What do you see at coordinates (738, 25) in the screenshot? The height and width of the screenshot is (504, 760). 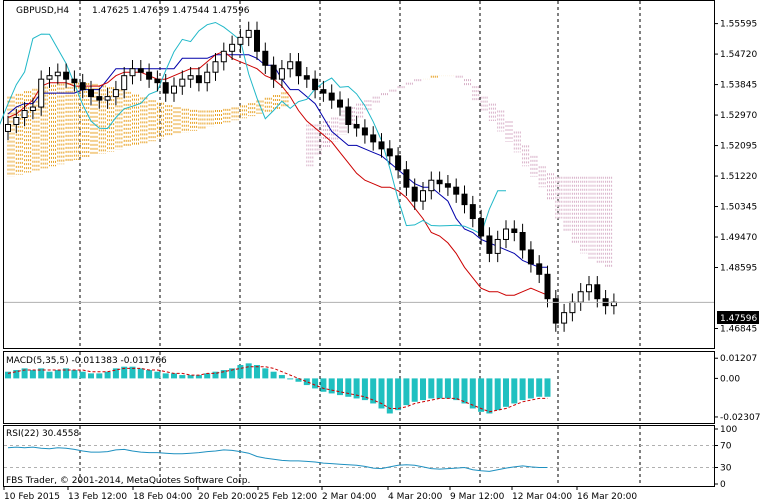 I see `price-tick-label: 1.55595` at bounding box center [738, 25].